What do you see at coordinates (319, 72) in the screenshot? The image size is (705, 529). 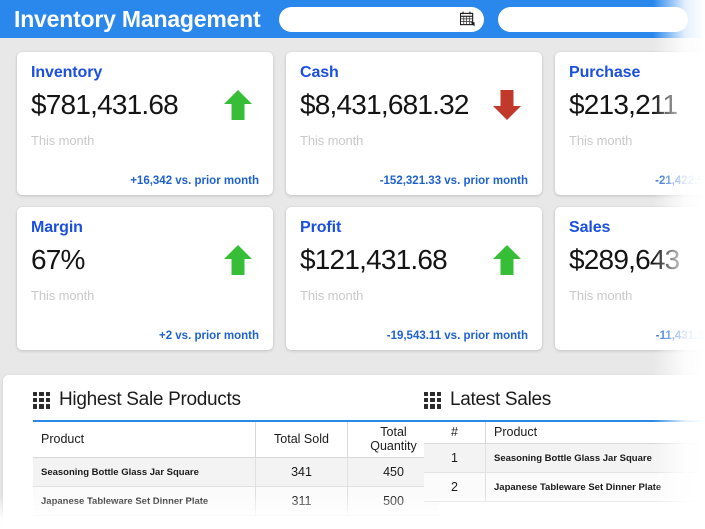 I see `kpi-title: Cash` at bounding box center [319, 72].